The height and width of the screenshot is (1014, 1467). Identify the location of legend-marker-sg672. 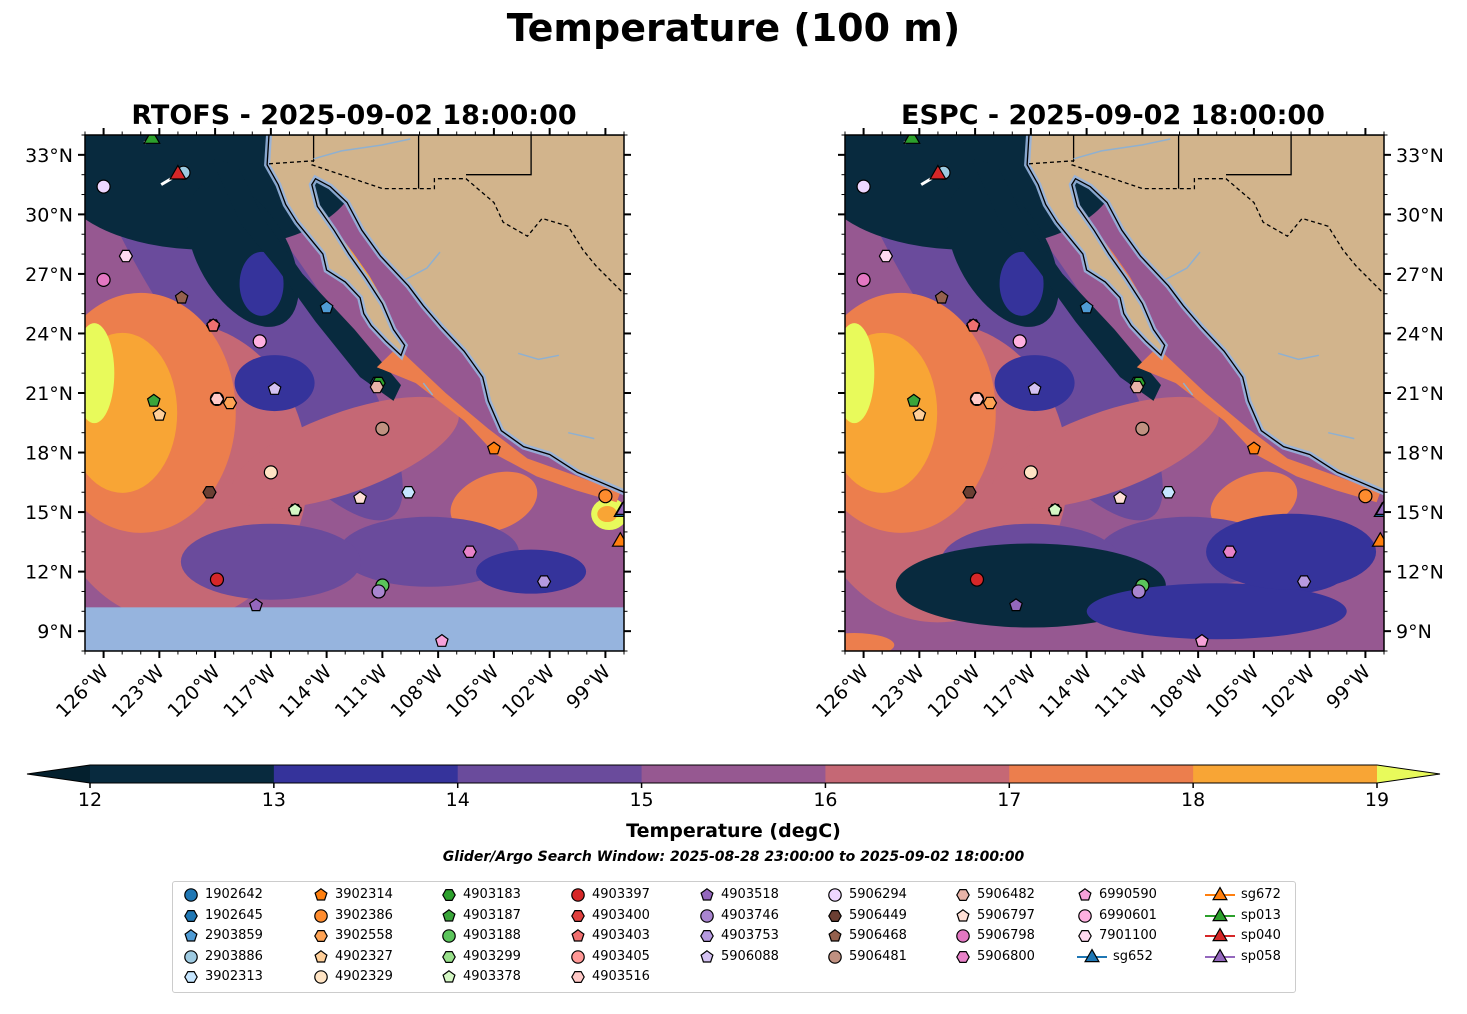
(1220, 893).